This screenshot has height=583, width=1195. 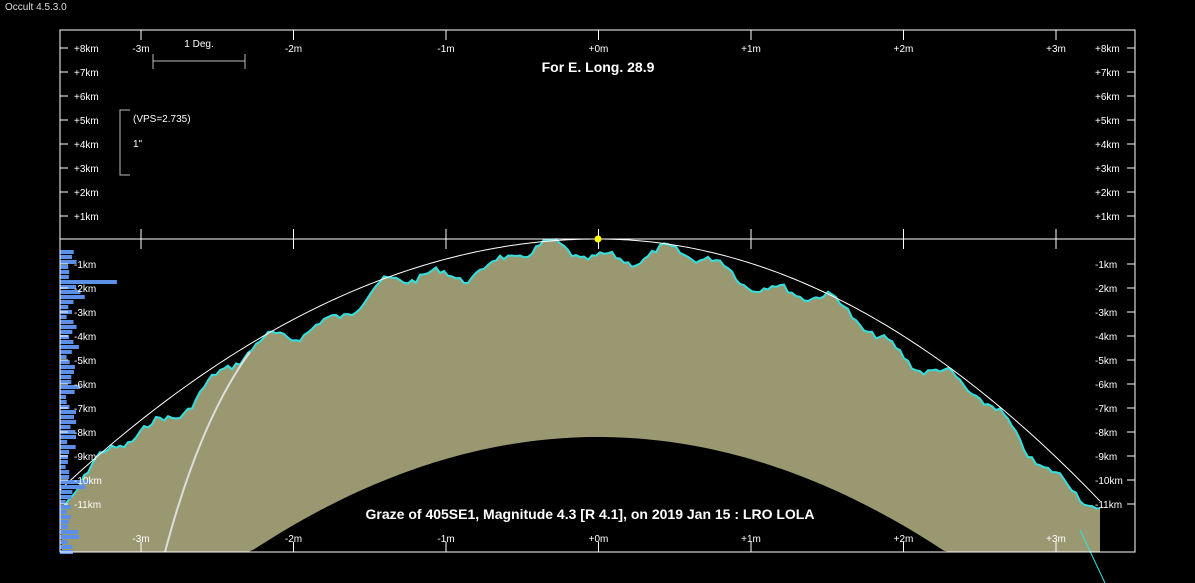 I want to click on y-tick-label-right: -3km, so click(x=1106, y=313).